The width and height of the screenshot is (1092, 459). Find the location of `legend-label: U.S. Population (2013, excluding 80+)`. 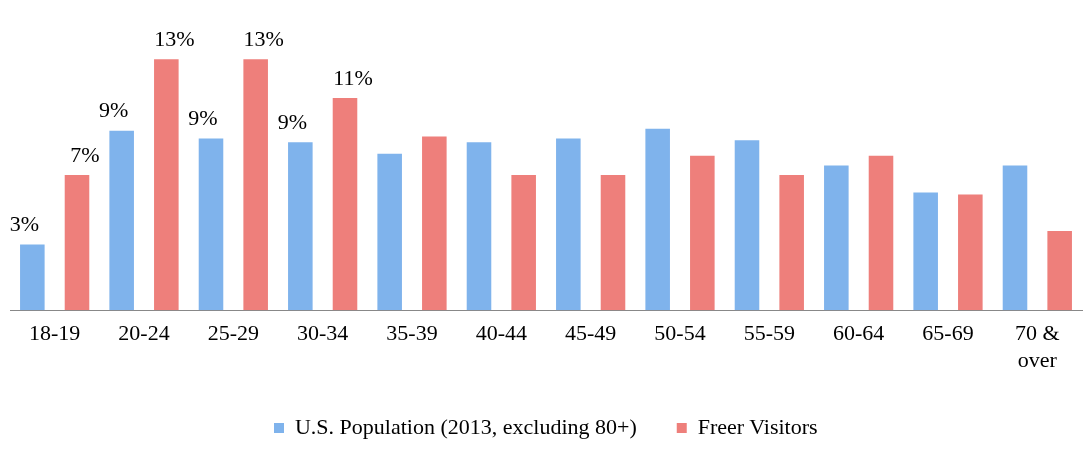

legend-label: U.S. Population (2013, excluding 80+) is located at coordinates (465, 426).